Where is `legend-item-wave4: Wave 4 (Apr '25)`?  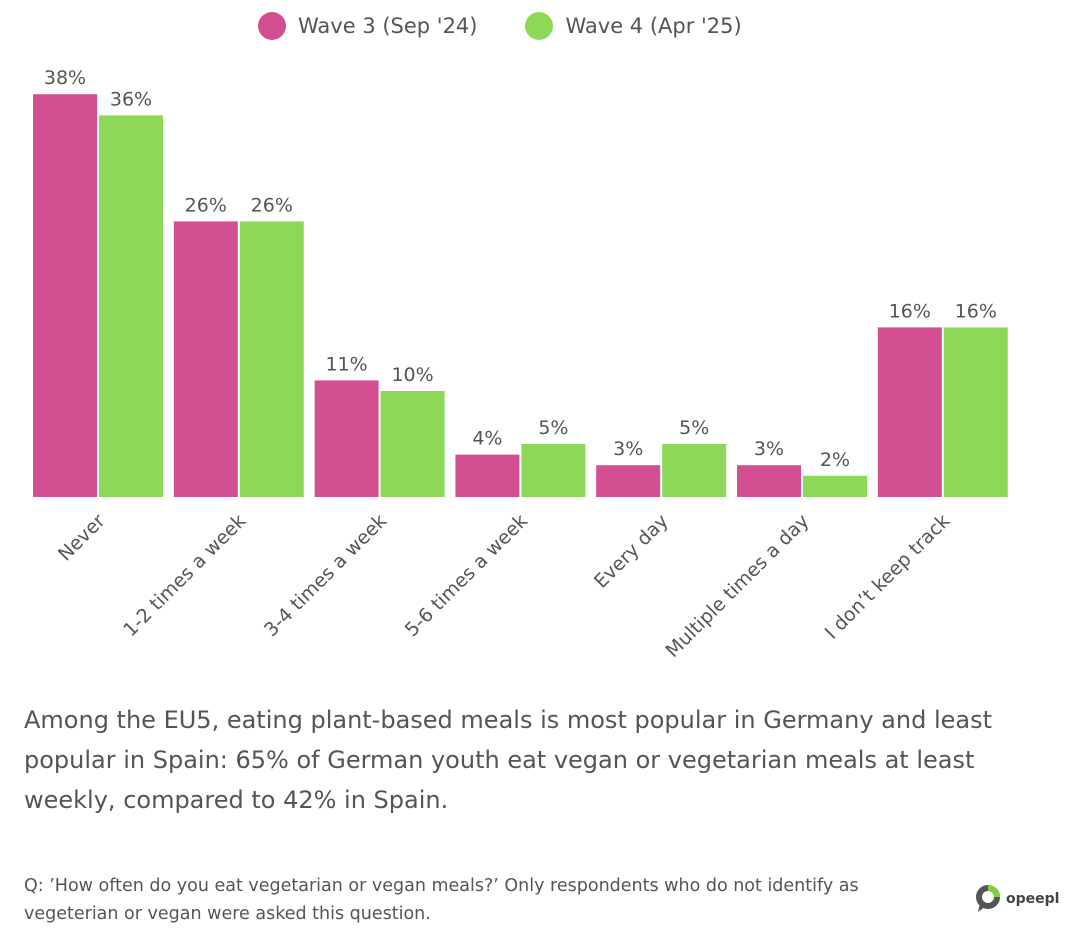
legend-item-wave4: Wave 4 (Apr '25) is located at coordinates (633, 26).